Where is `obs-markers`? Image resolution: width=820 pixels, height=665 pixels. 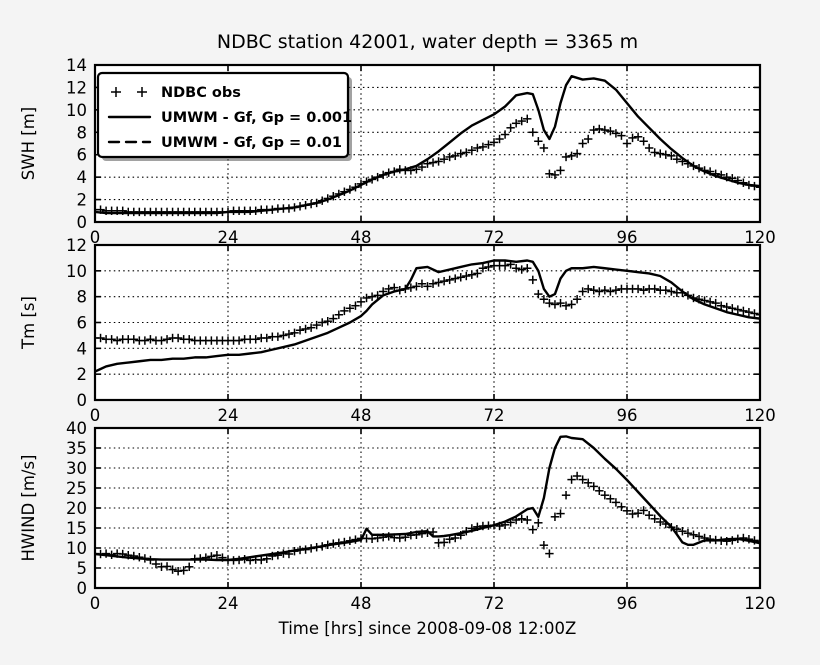 obs-markers is located at coordinates (427, 302).